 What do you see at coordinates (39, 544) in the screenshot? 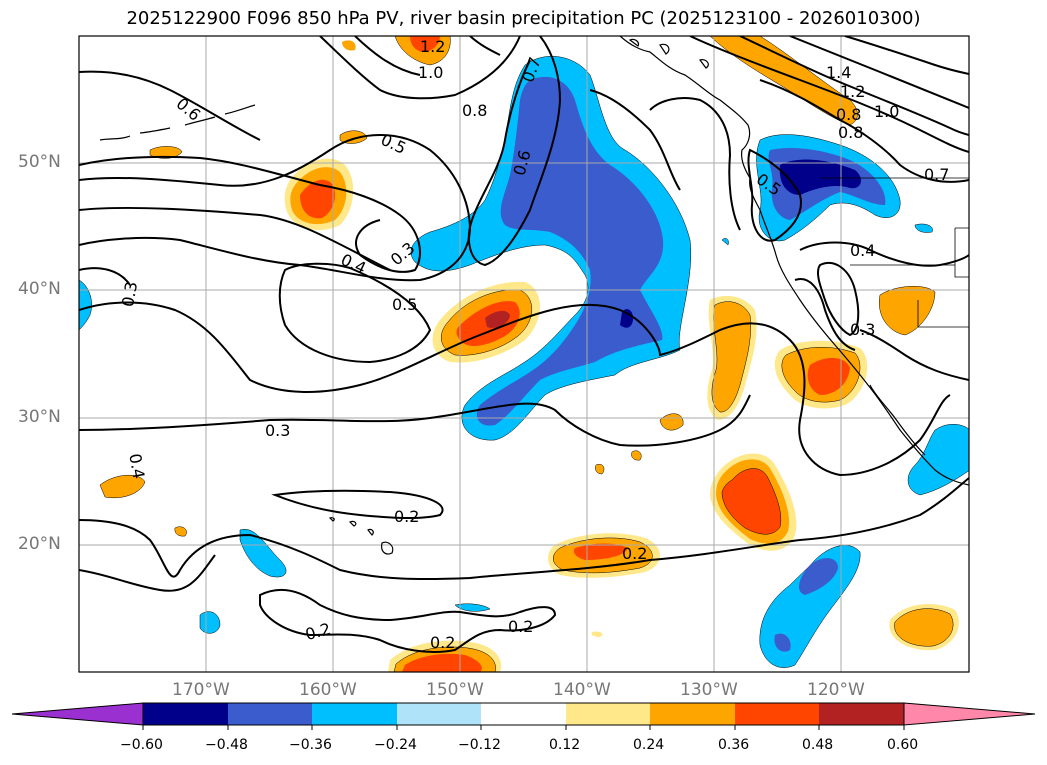
I see `lat-label: 20°N` at bounding box center [39, 544].